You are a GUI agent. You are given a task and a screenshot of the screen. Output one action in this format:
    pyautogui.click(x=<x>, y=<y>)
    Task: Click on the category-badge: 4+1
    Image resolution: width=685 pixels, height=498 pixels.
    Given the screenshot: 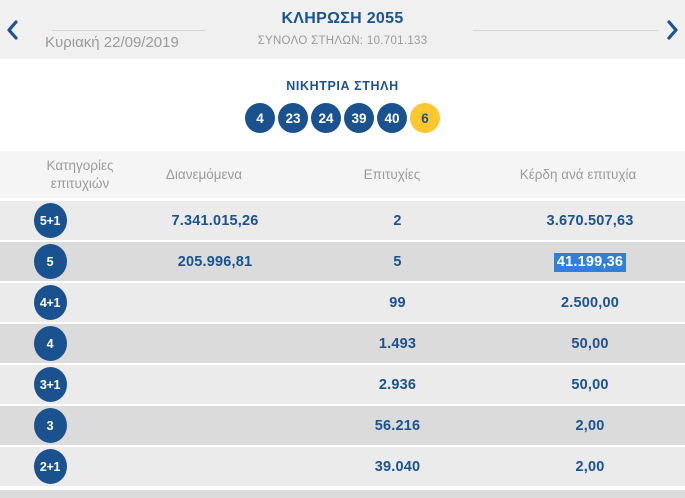 What is the action you would take?
    pyautogui.click(x=50, y=302)
    